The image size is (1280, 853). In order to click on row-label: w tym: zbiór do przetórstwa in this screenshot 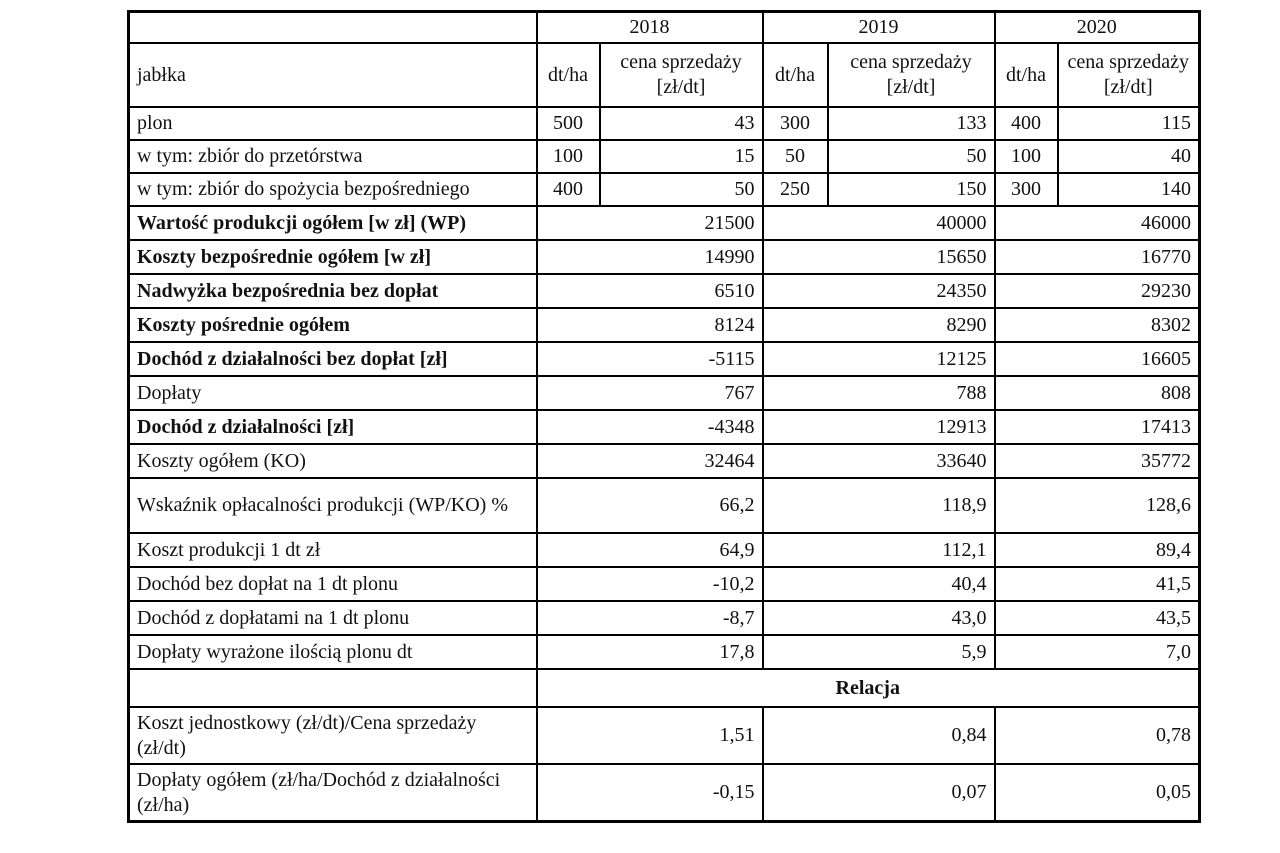, I will do `click(332, 156)`.